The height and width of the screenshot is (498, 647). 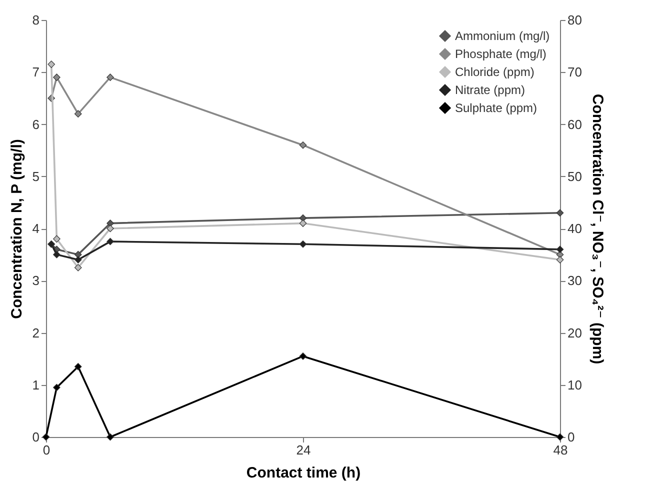 What do you see at coordinates (575, 228) in the screenshot?
I see `y2-tick-label: 40` at bounding box center [575, 228].